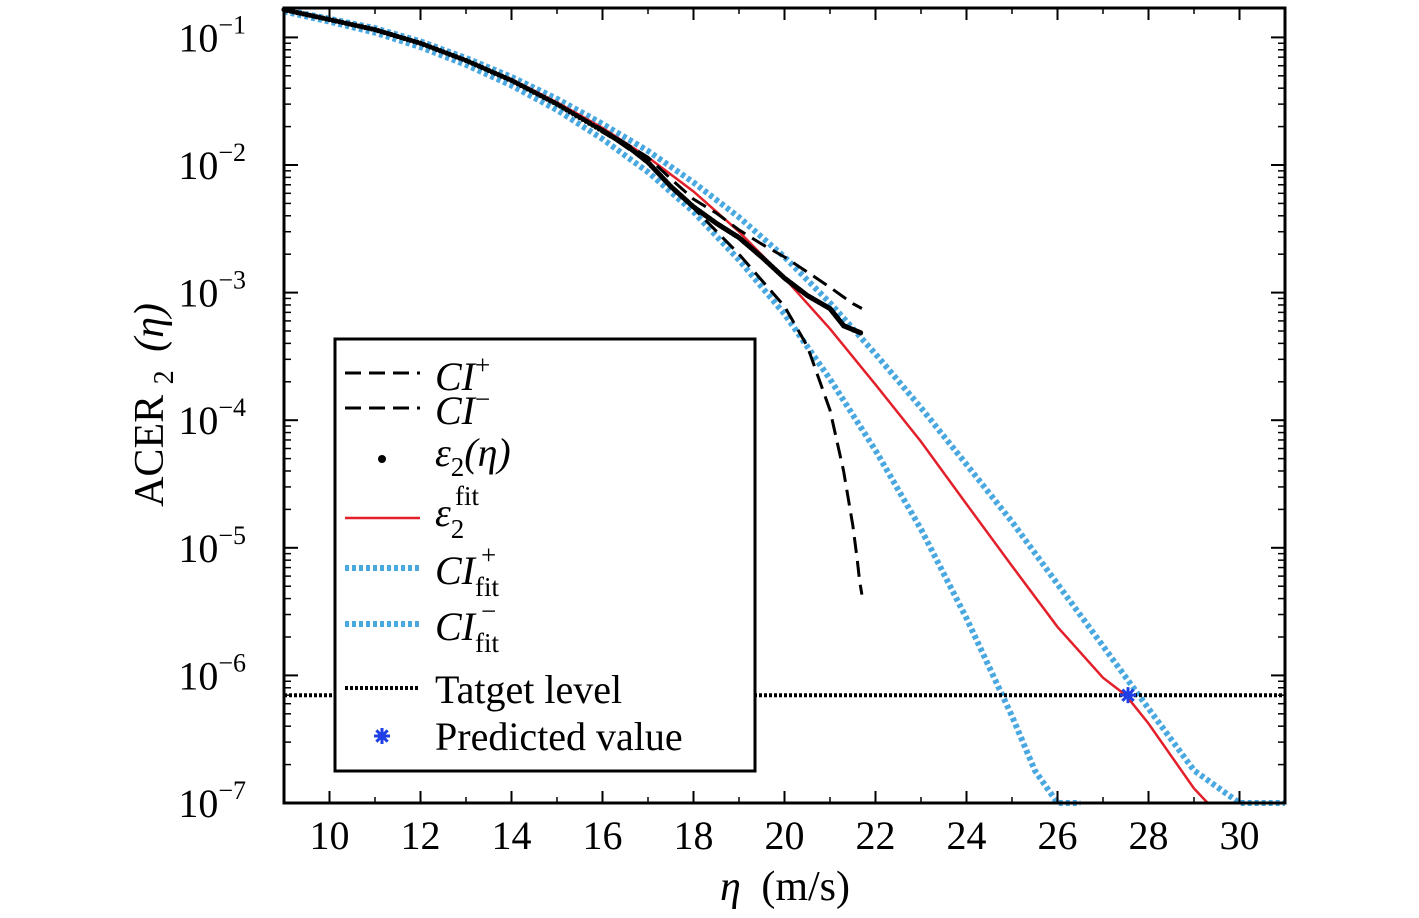 The width and height of the screenshot is (1419, 918). What do you see at coordinates (456, 626) in the screenshot?
I see `legend-ci-fit-minus-label: CI` at bounding box center [456, 626].